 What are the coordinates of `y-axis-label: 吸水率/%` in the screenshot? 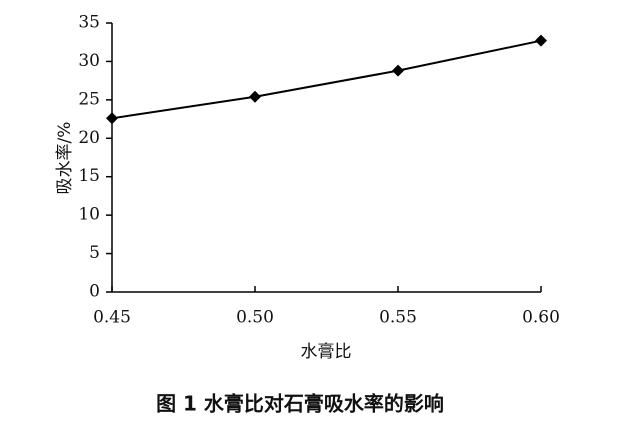 It's located at (65, 158).